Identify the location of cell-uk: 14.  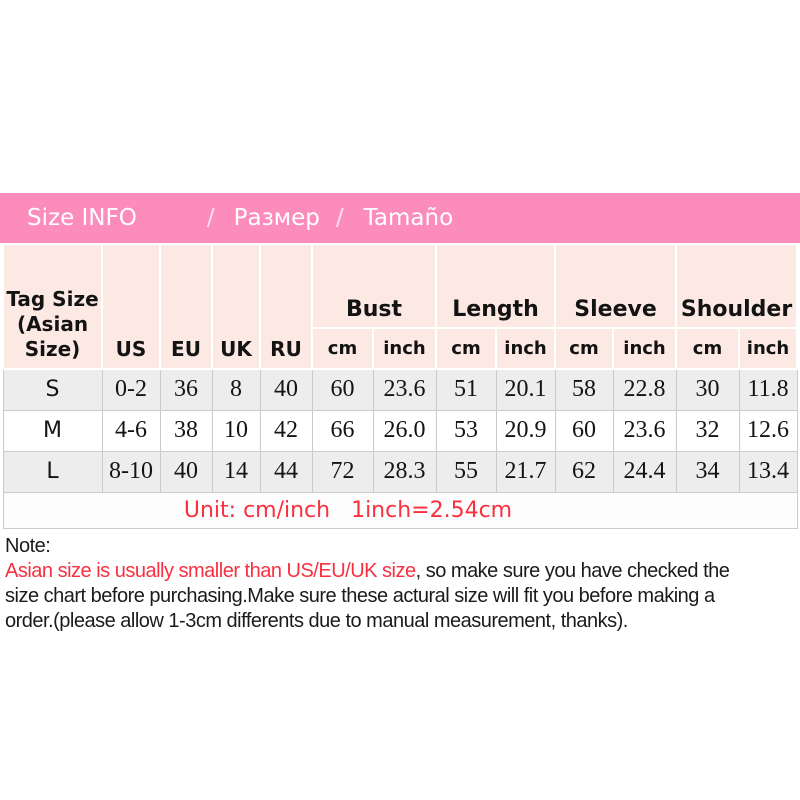
(236, 471).